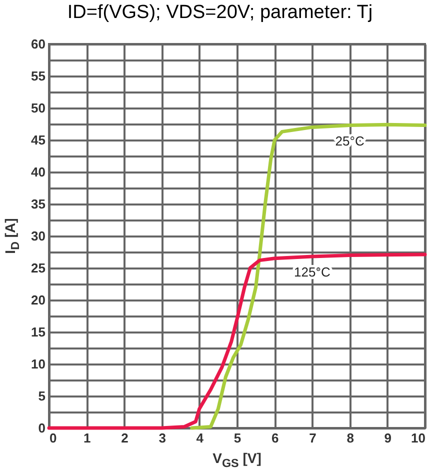 The image size is (440, 474). Describe the element at coordinates (418, 438) in the screenshot. I see `x-tick-label: 10` at that location.